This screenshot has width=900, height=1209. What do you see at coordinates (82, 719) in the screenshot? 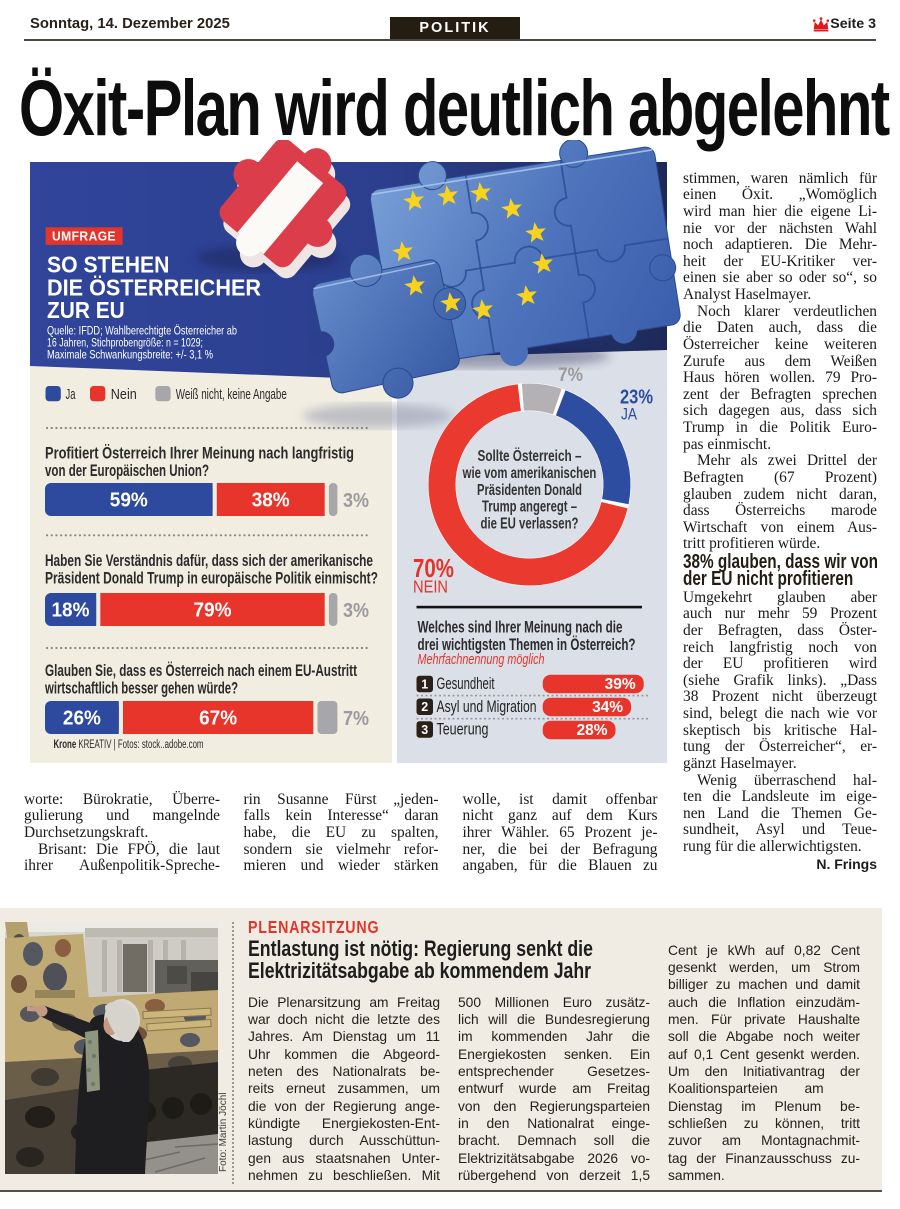
I see `svg-text: 26%` at bounding box center [82, 719].